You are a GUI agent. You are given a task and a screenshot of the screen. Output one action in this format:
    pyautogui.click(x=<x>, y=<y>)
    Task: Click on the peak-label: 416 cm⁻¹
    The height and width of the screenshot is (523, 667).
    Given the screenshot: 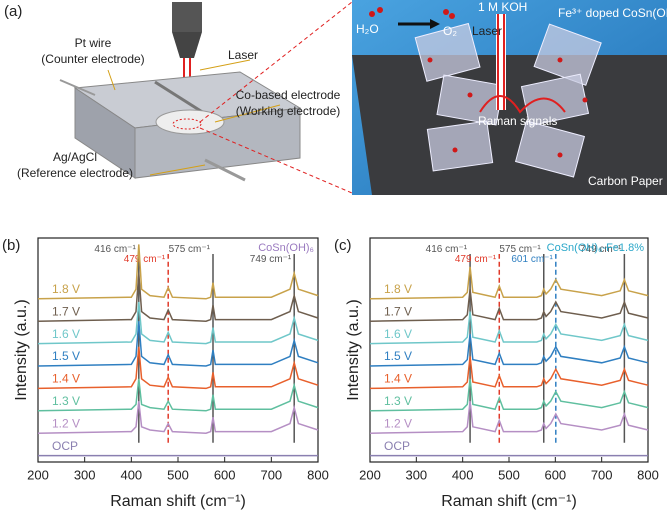 What is the action you would take?
    pyautogui.click(x=115, y=249)
    